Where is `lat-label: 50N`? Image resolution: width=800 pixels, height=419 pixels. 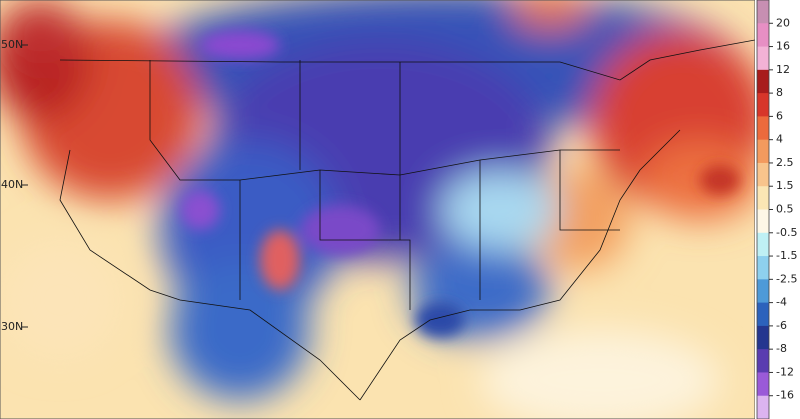
lat-label: 50N is located at coordinates (12, 44).